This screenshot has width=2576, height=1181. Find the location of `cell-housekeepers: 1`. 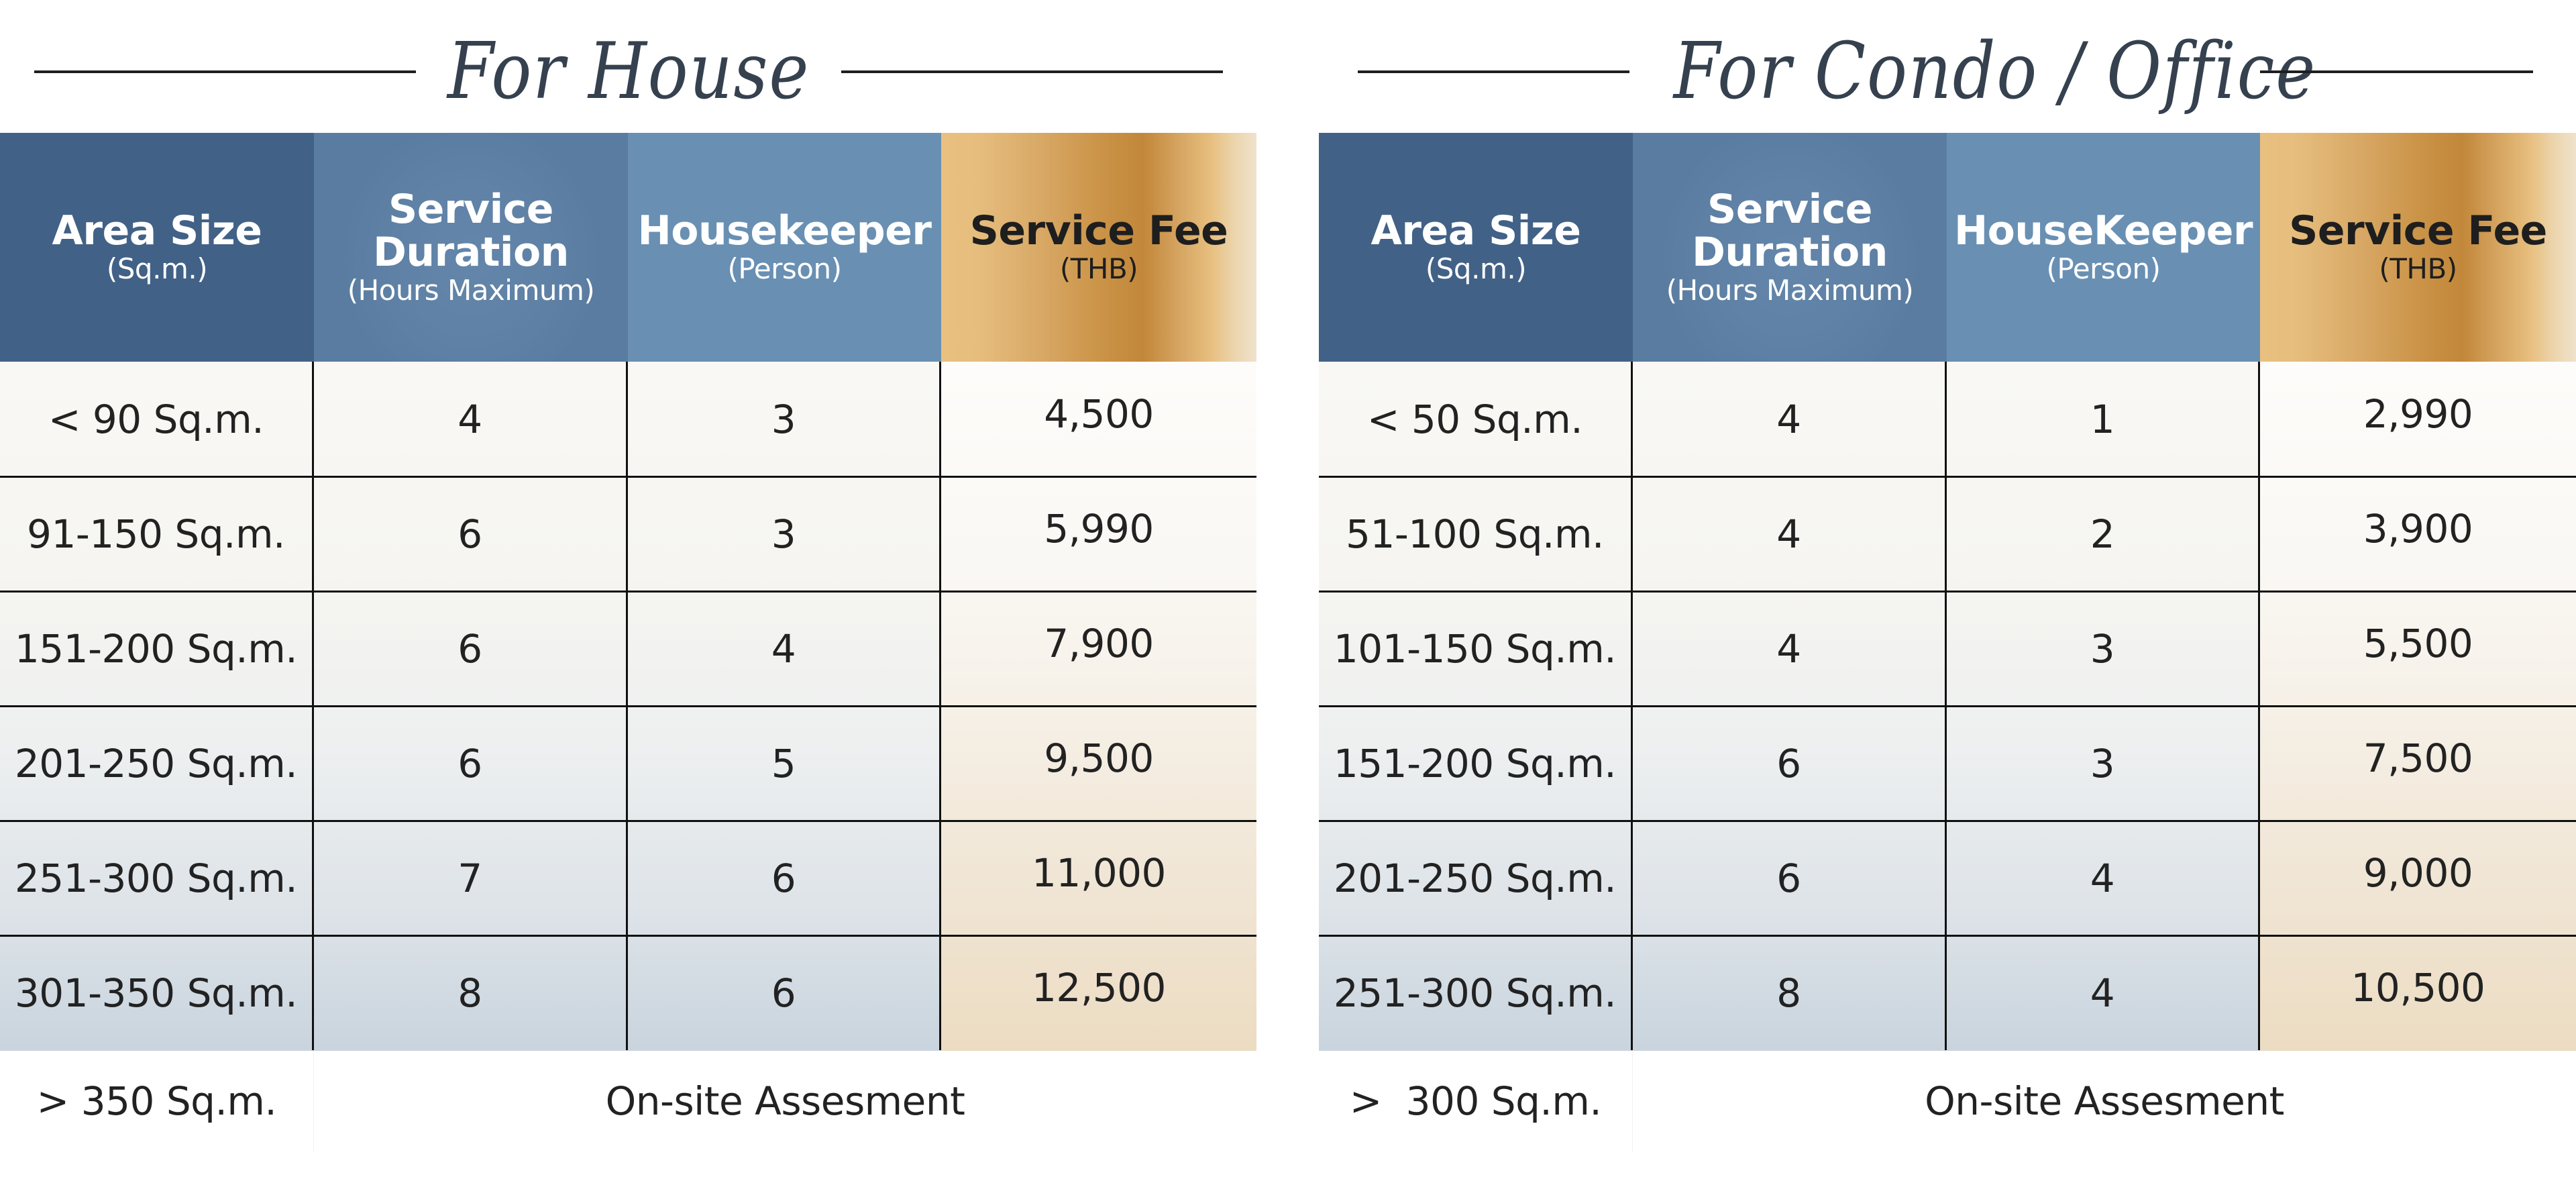

cell-housekeepers: 1 is located at coordinates (2103, 419).